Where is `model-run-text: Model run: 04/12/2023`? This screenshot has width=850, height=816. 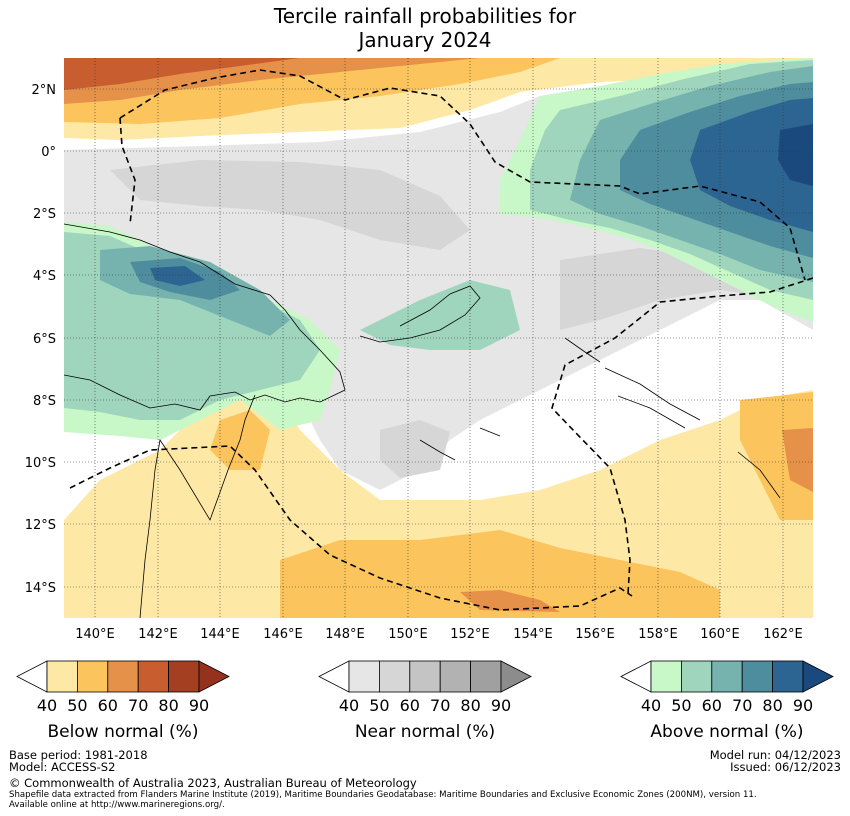 model-run-text: Model run: 04/12/2023 is located at coordinates (775, 755).